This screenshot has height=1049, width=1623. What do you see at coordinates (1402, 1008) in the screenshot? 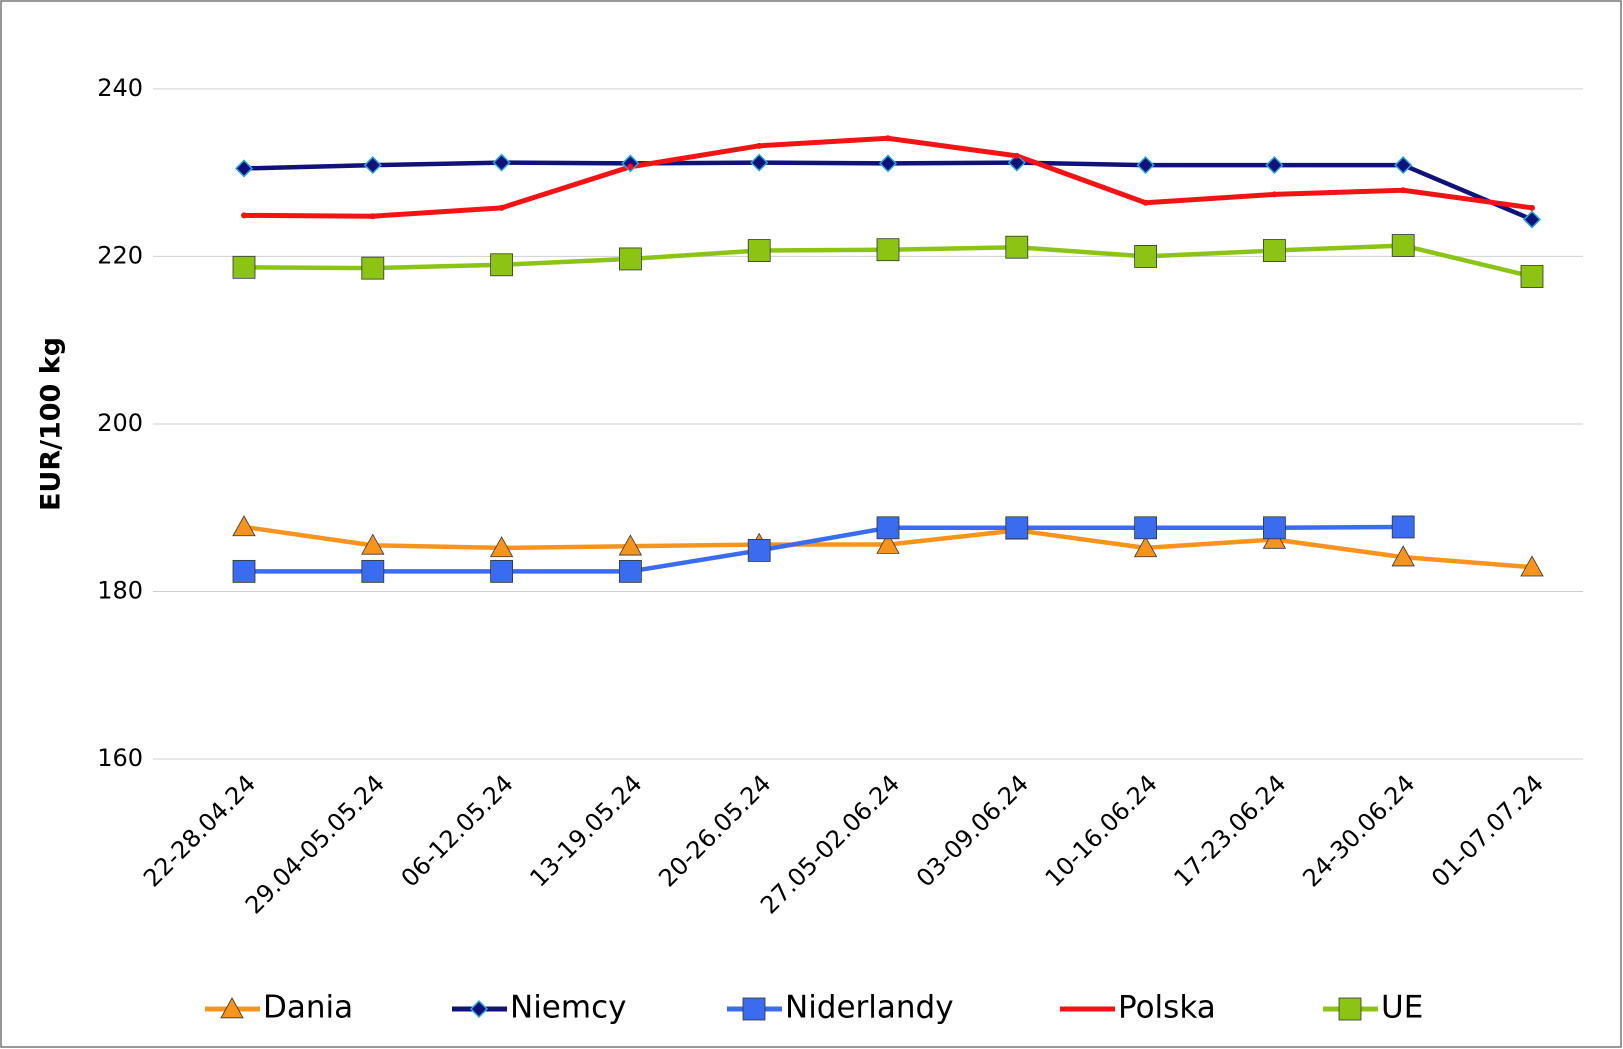
I see `legend-label: UE` at bounding box center [1402, 1008].